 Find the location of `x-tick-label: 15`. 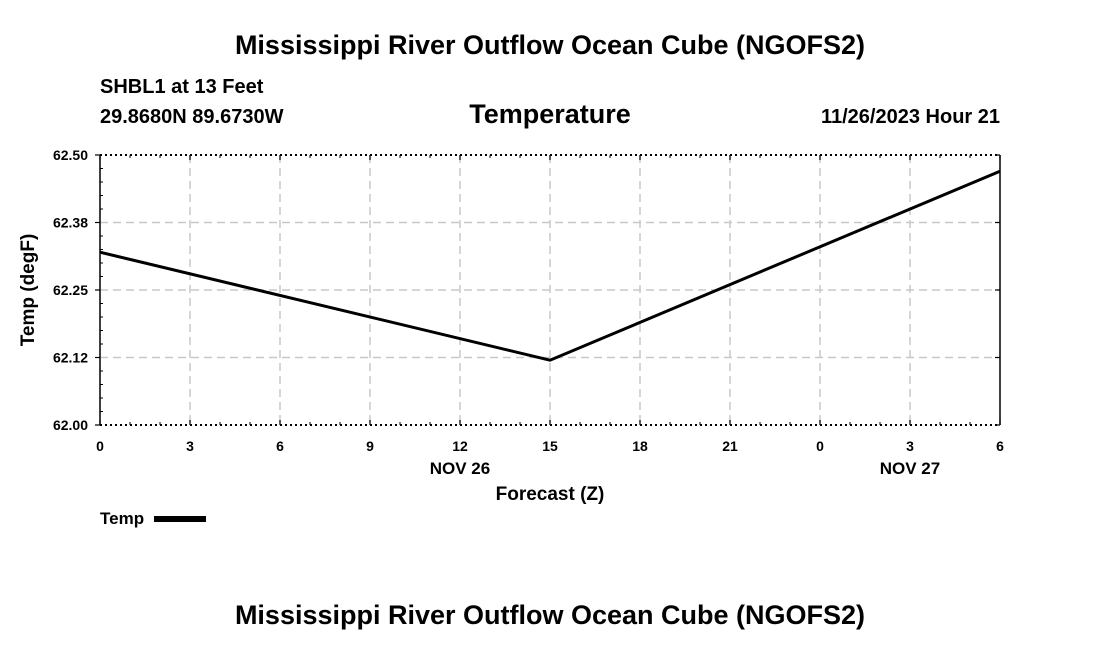

x-tick-label: 15 is located at coordinates (550, 446).